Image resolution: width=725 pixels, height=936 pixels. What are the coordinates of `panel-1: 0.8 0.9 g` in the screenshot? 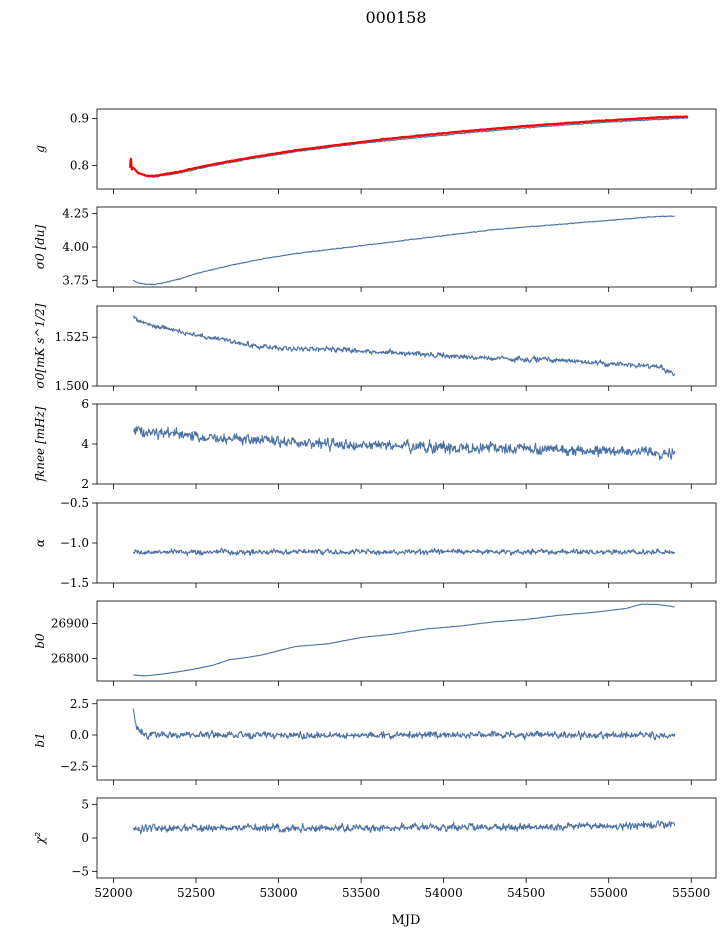 It's located at (375, 151).